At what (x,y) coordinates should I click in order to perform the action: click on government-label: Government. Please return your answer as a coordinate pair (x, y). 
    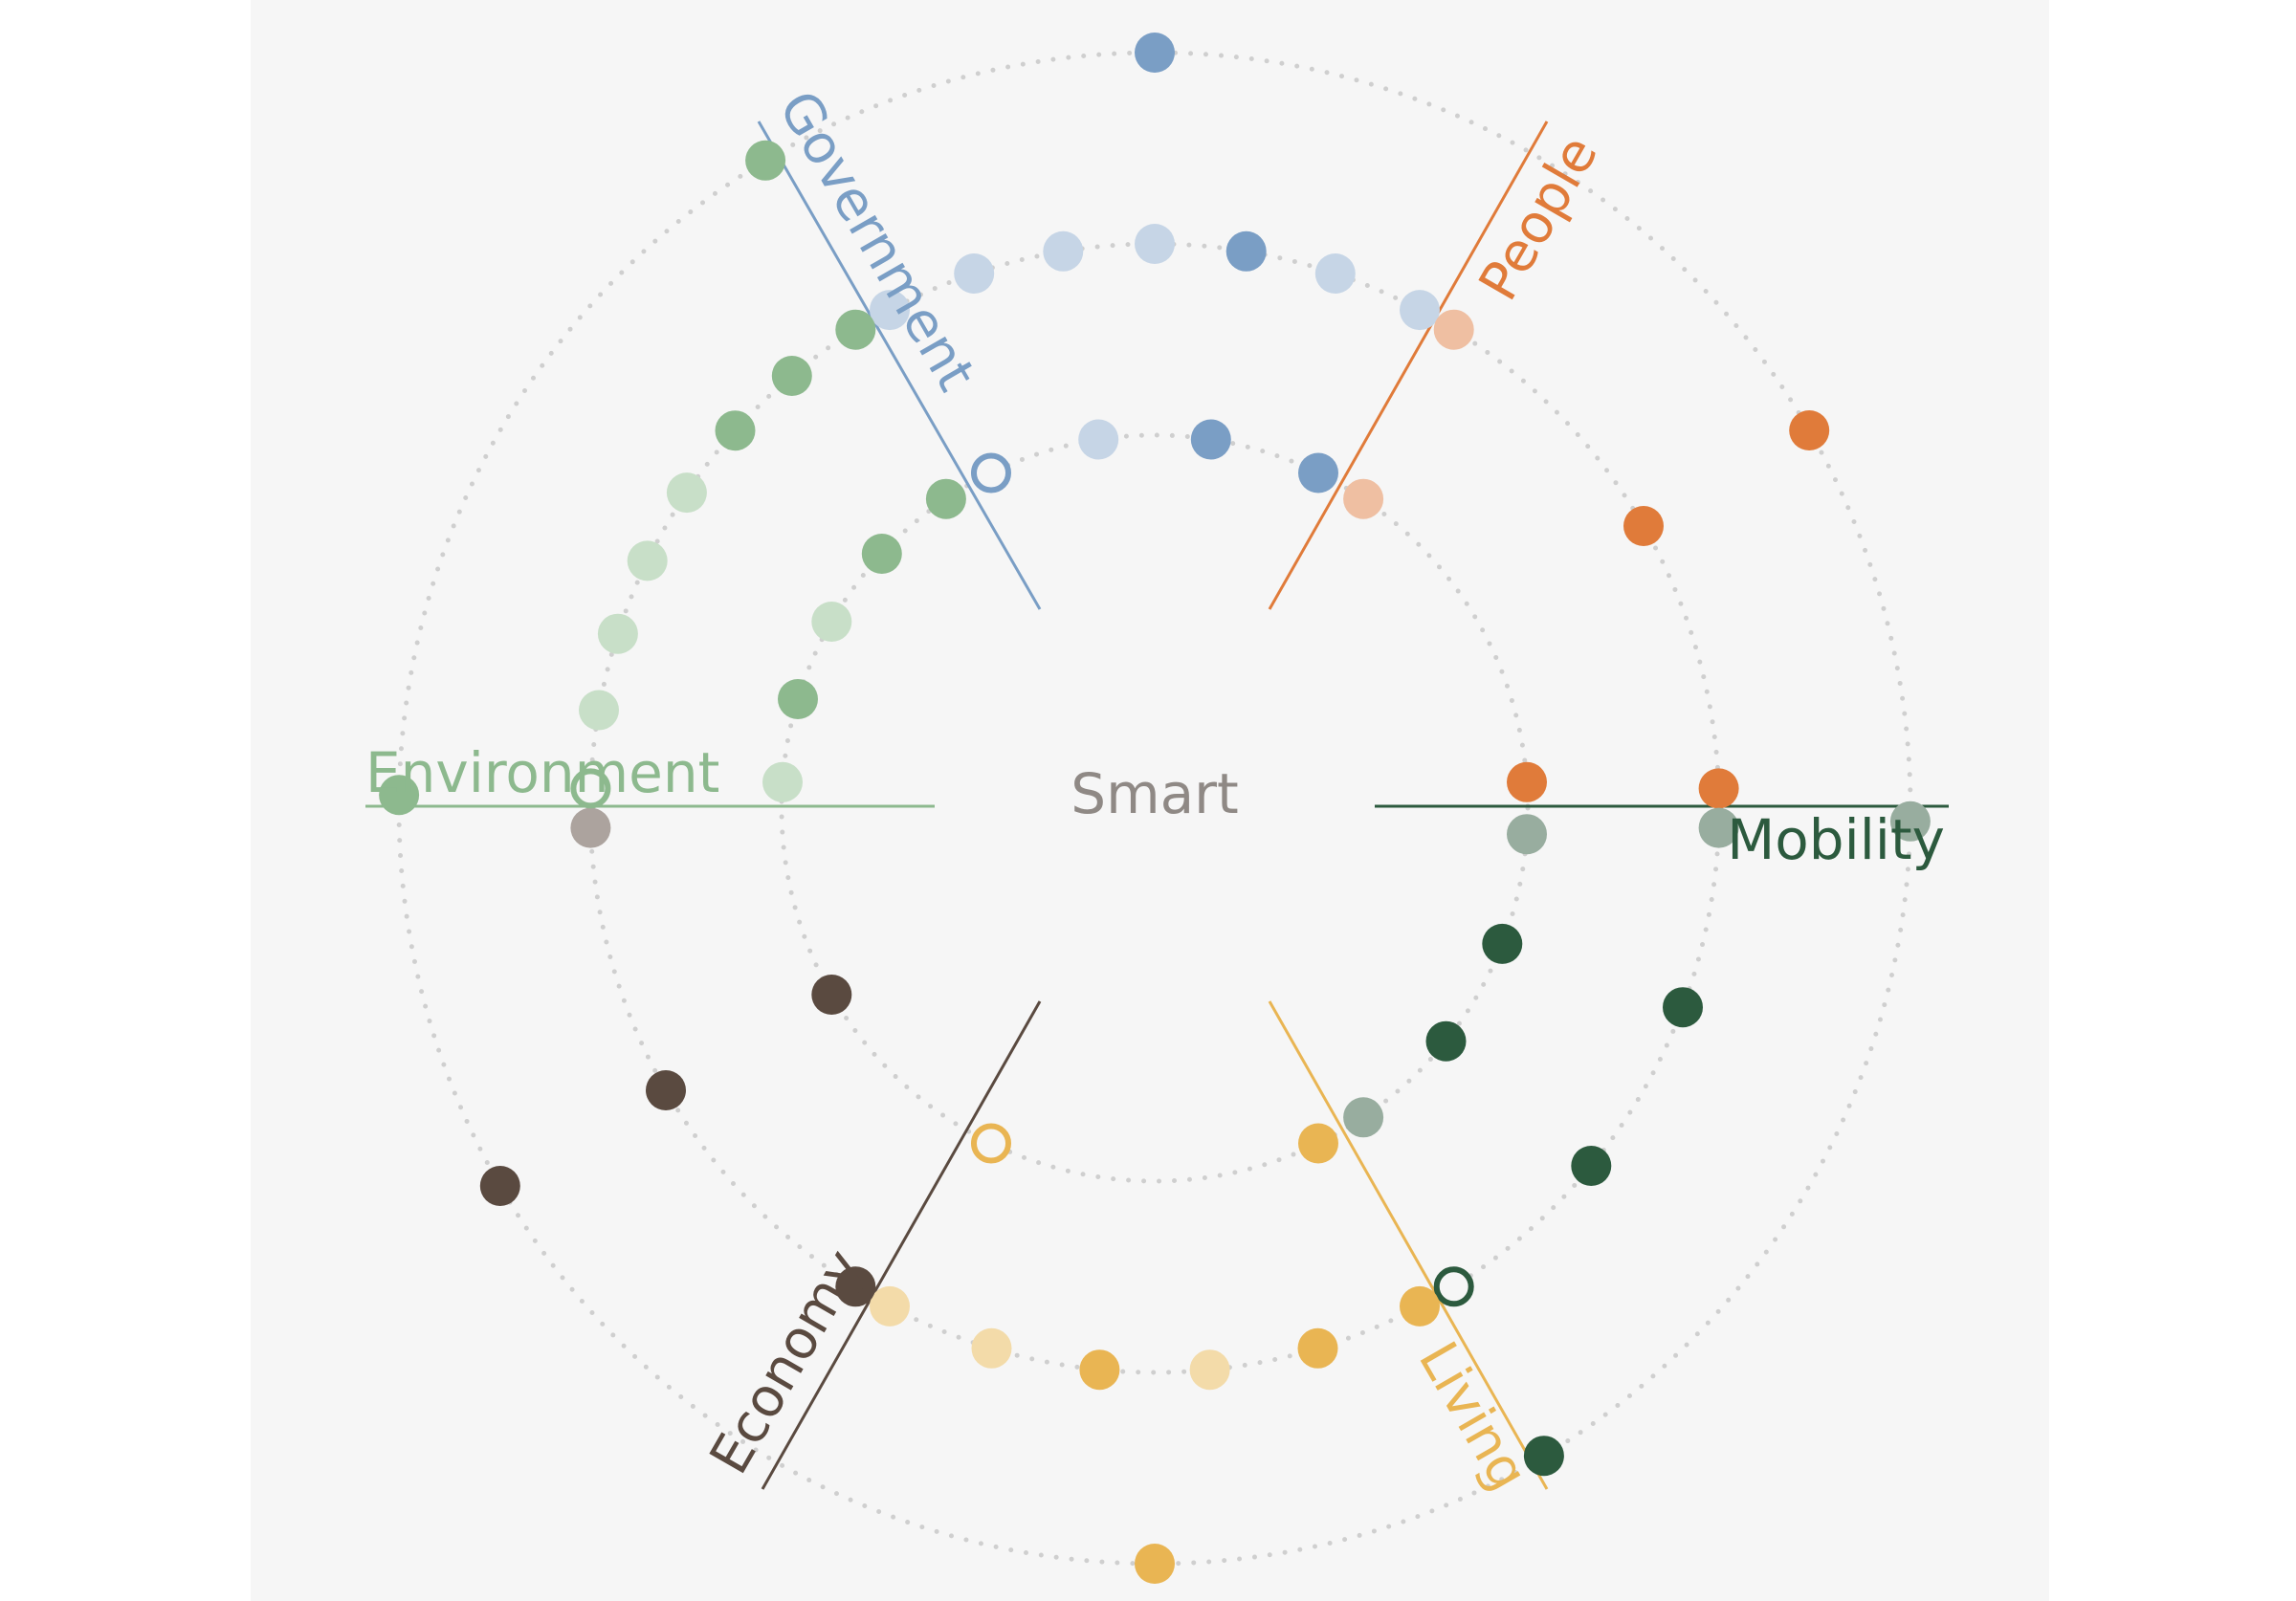
    Looking at the image, I should click on (877, 242).